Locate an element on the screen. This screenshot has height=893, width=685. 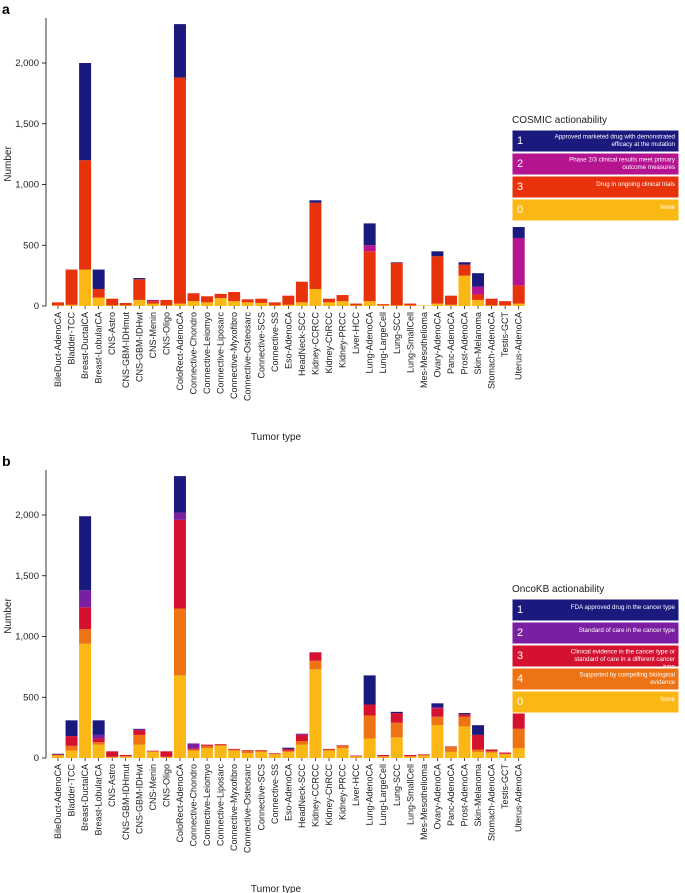
x-axis-label: Tumor type is located at coordinates (276, 888).